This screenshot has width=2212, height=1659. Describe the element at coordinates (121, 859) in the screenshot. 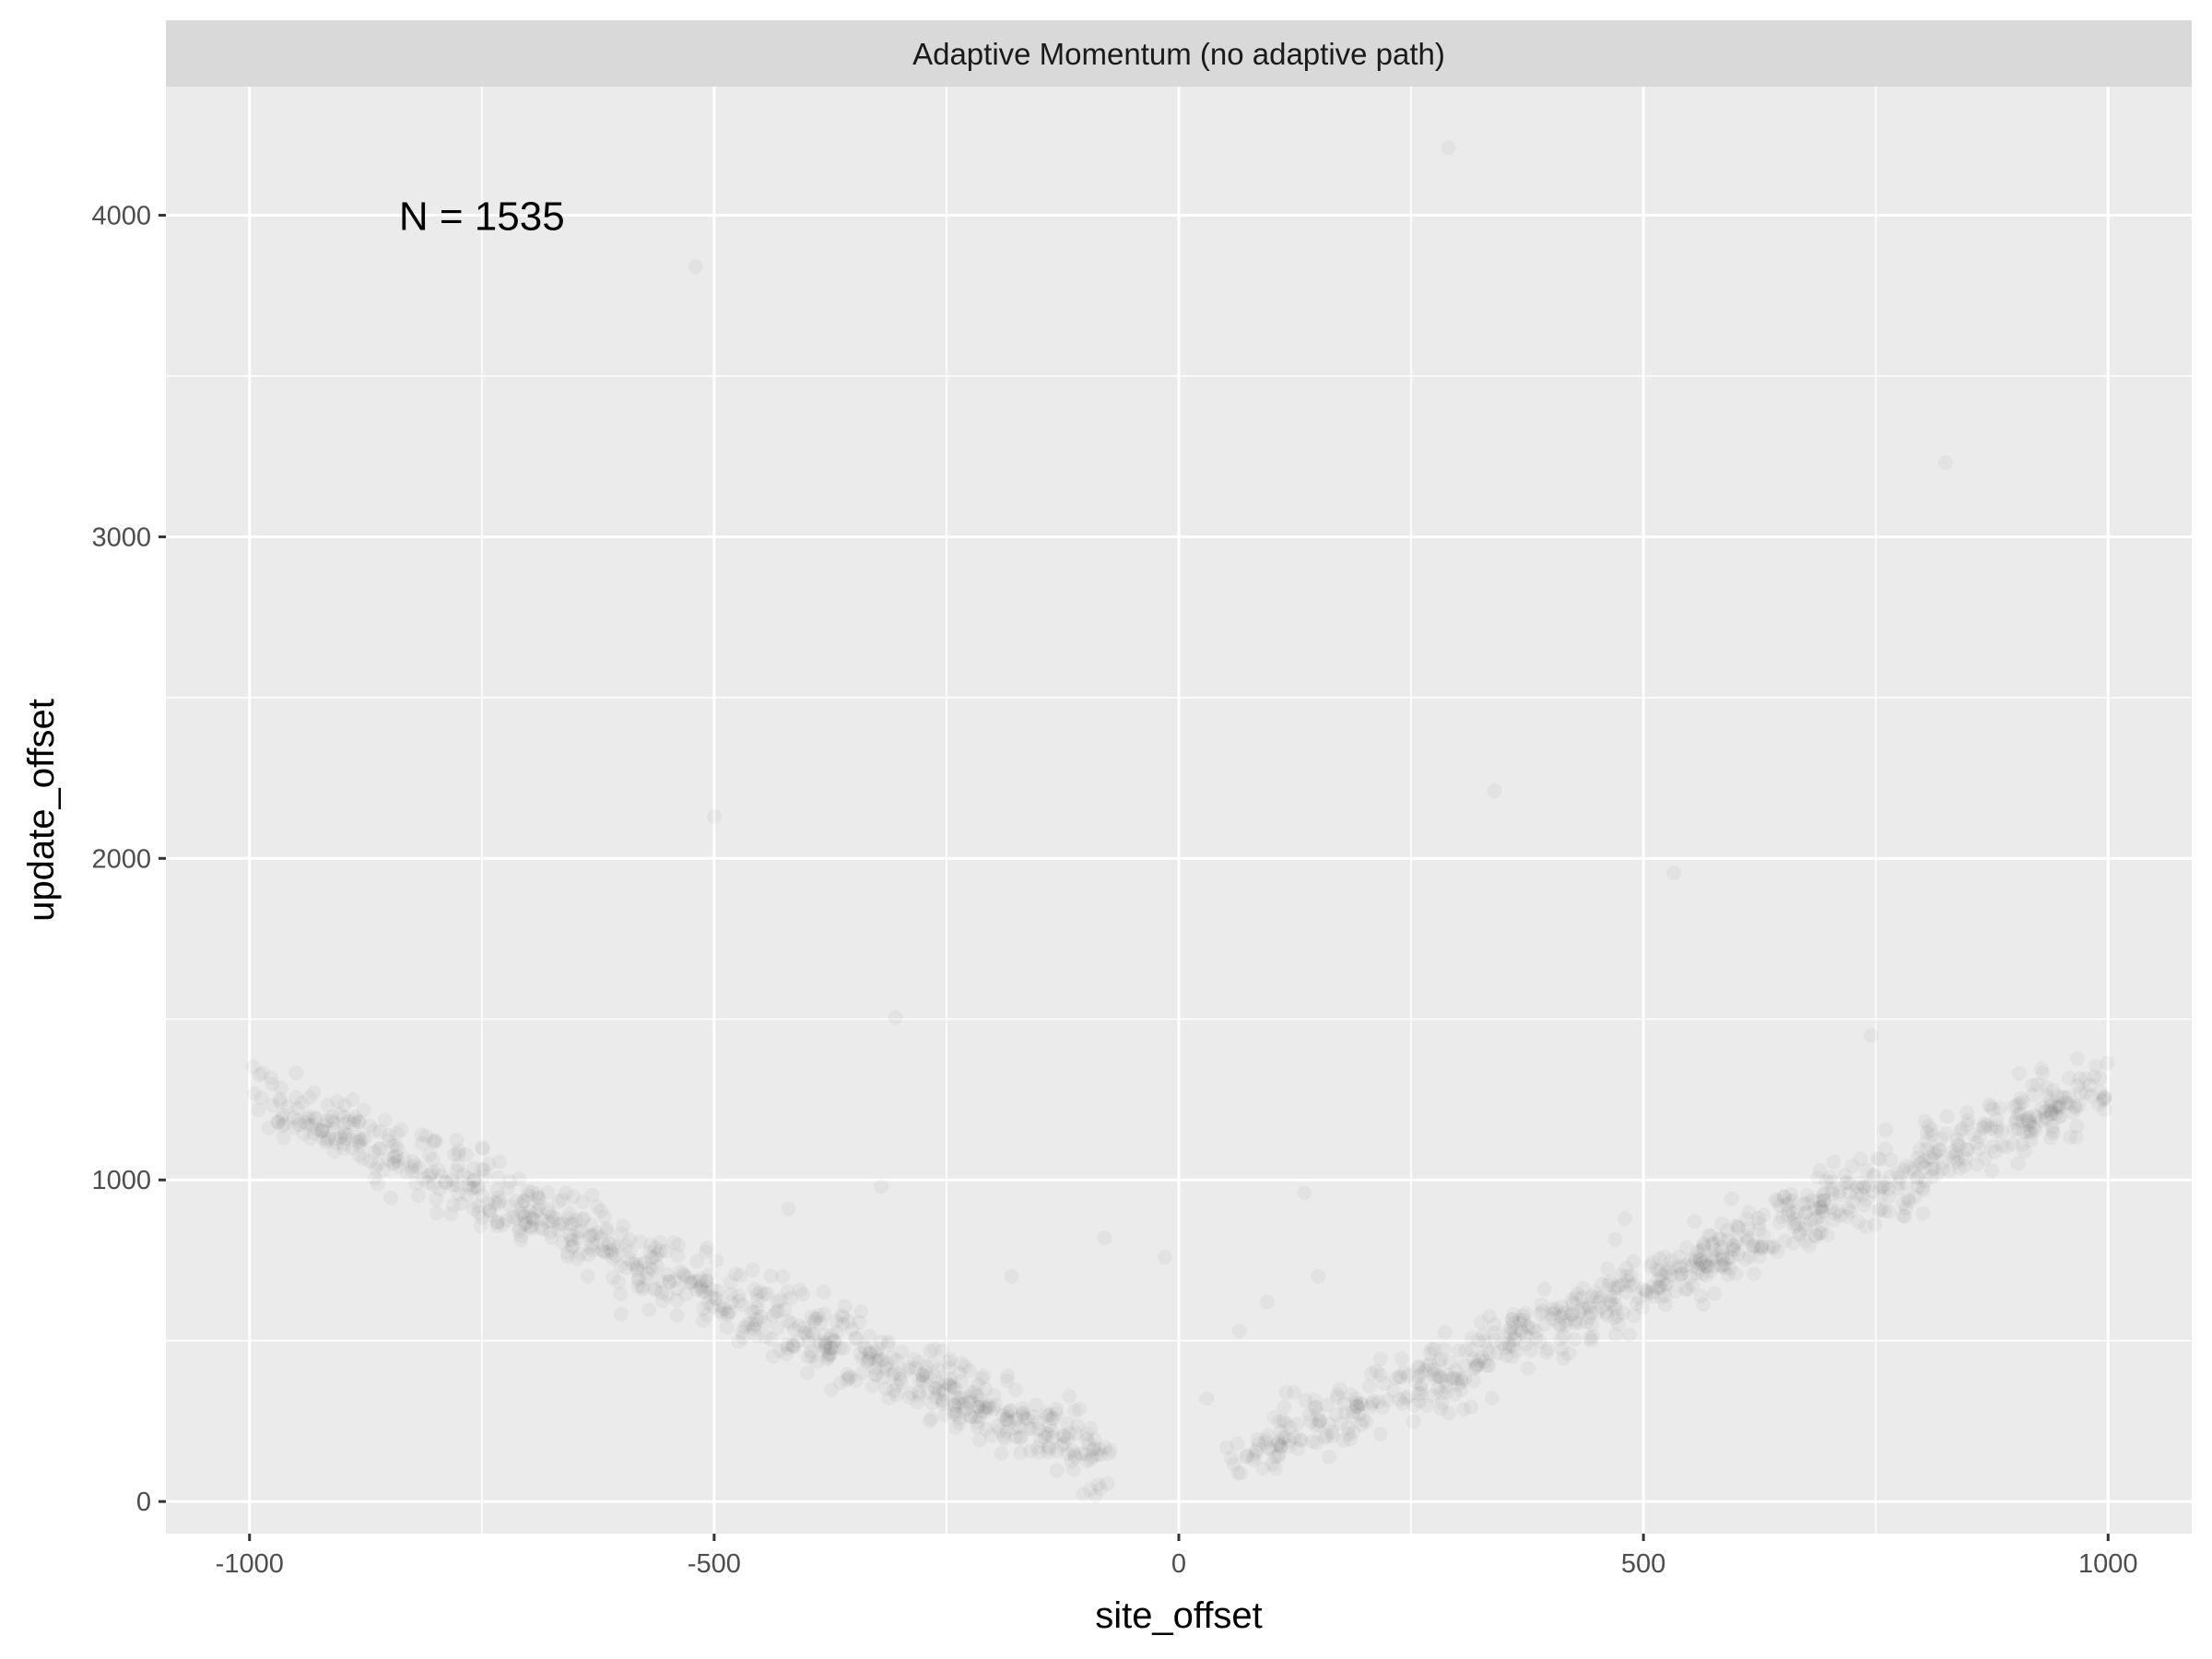

I see `y-tick-label: 2000` at that location.